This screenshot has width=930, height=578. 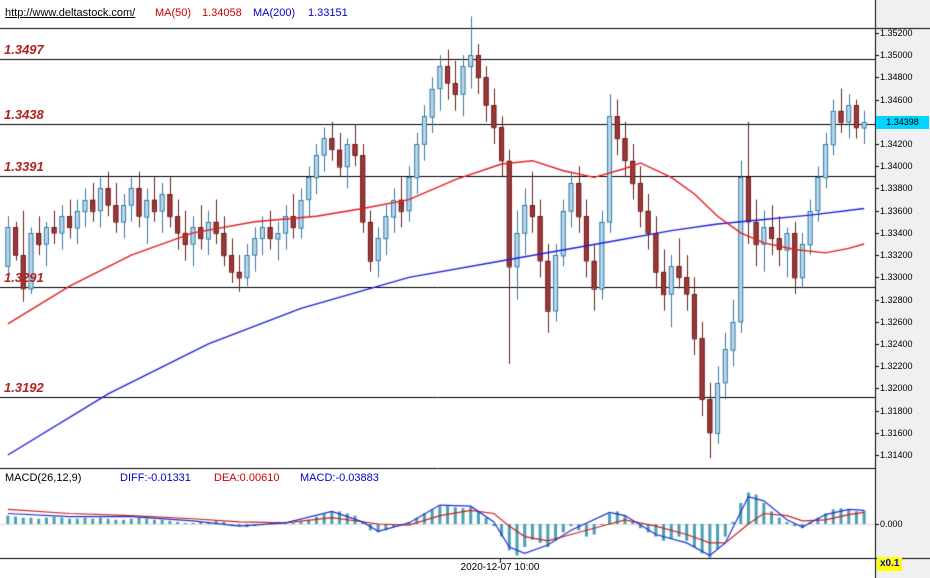 What do you see at coordinates (24, 278) in the screenshot?
I see `support-resistance-label: 1.3291` at bounding box center [24, 278].